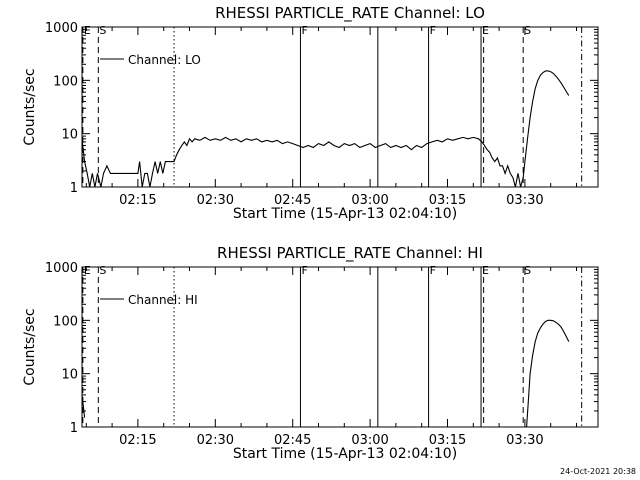 The image size is (640, 480). Describe the element at coordinates (164, 60) in the screenshot. I see `legend-entry: Channel: LO` at that location.